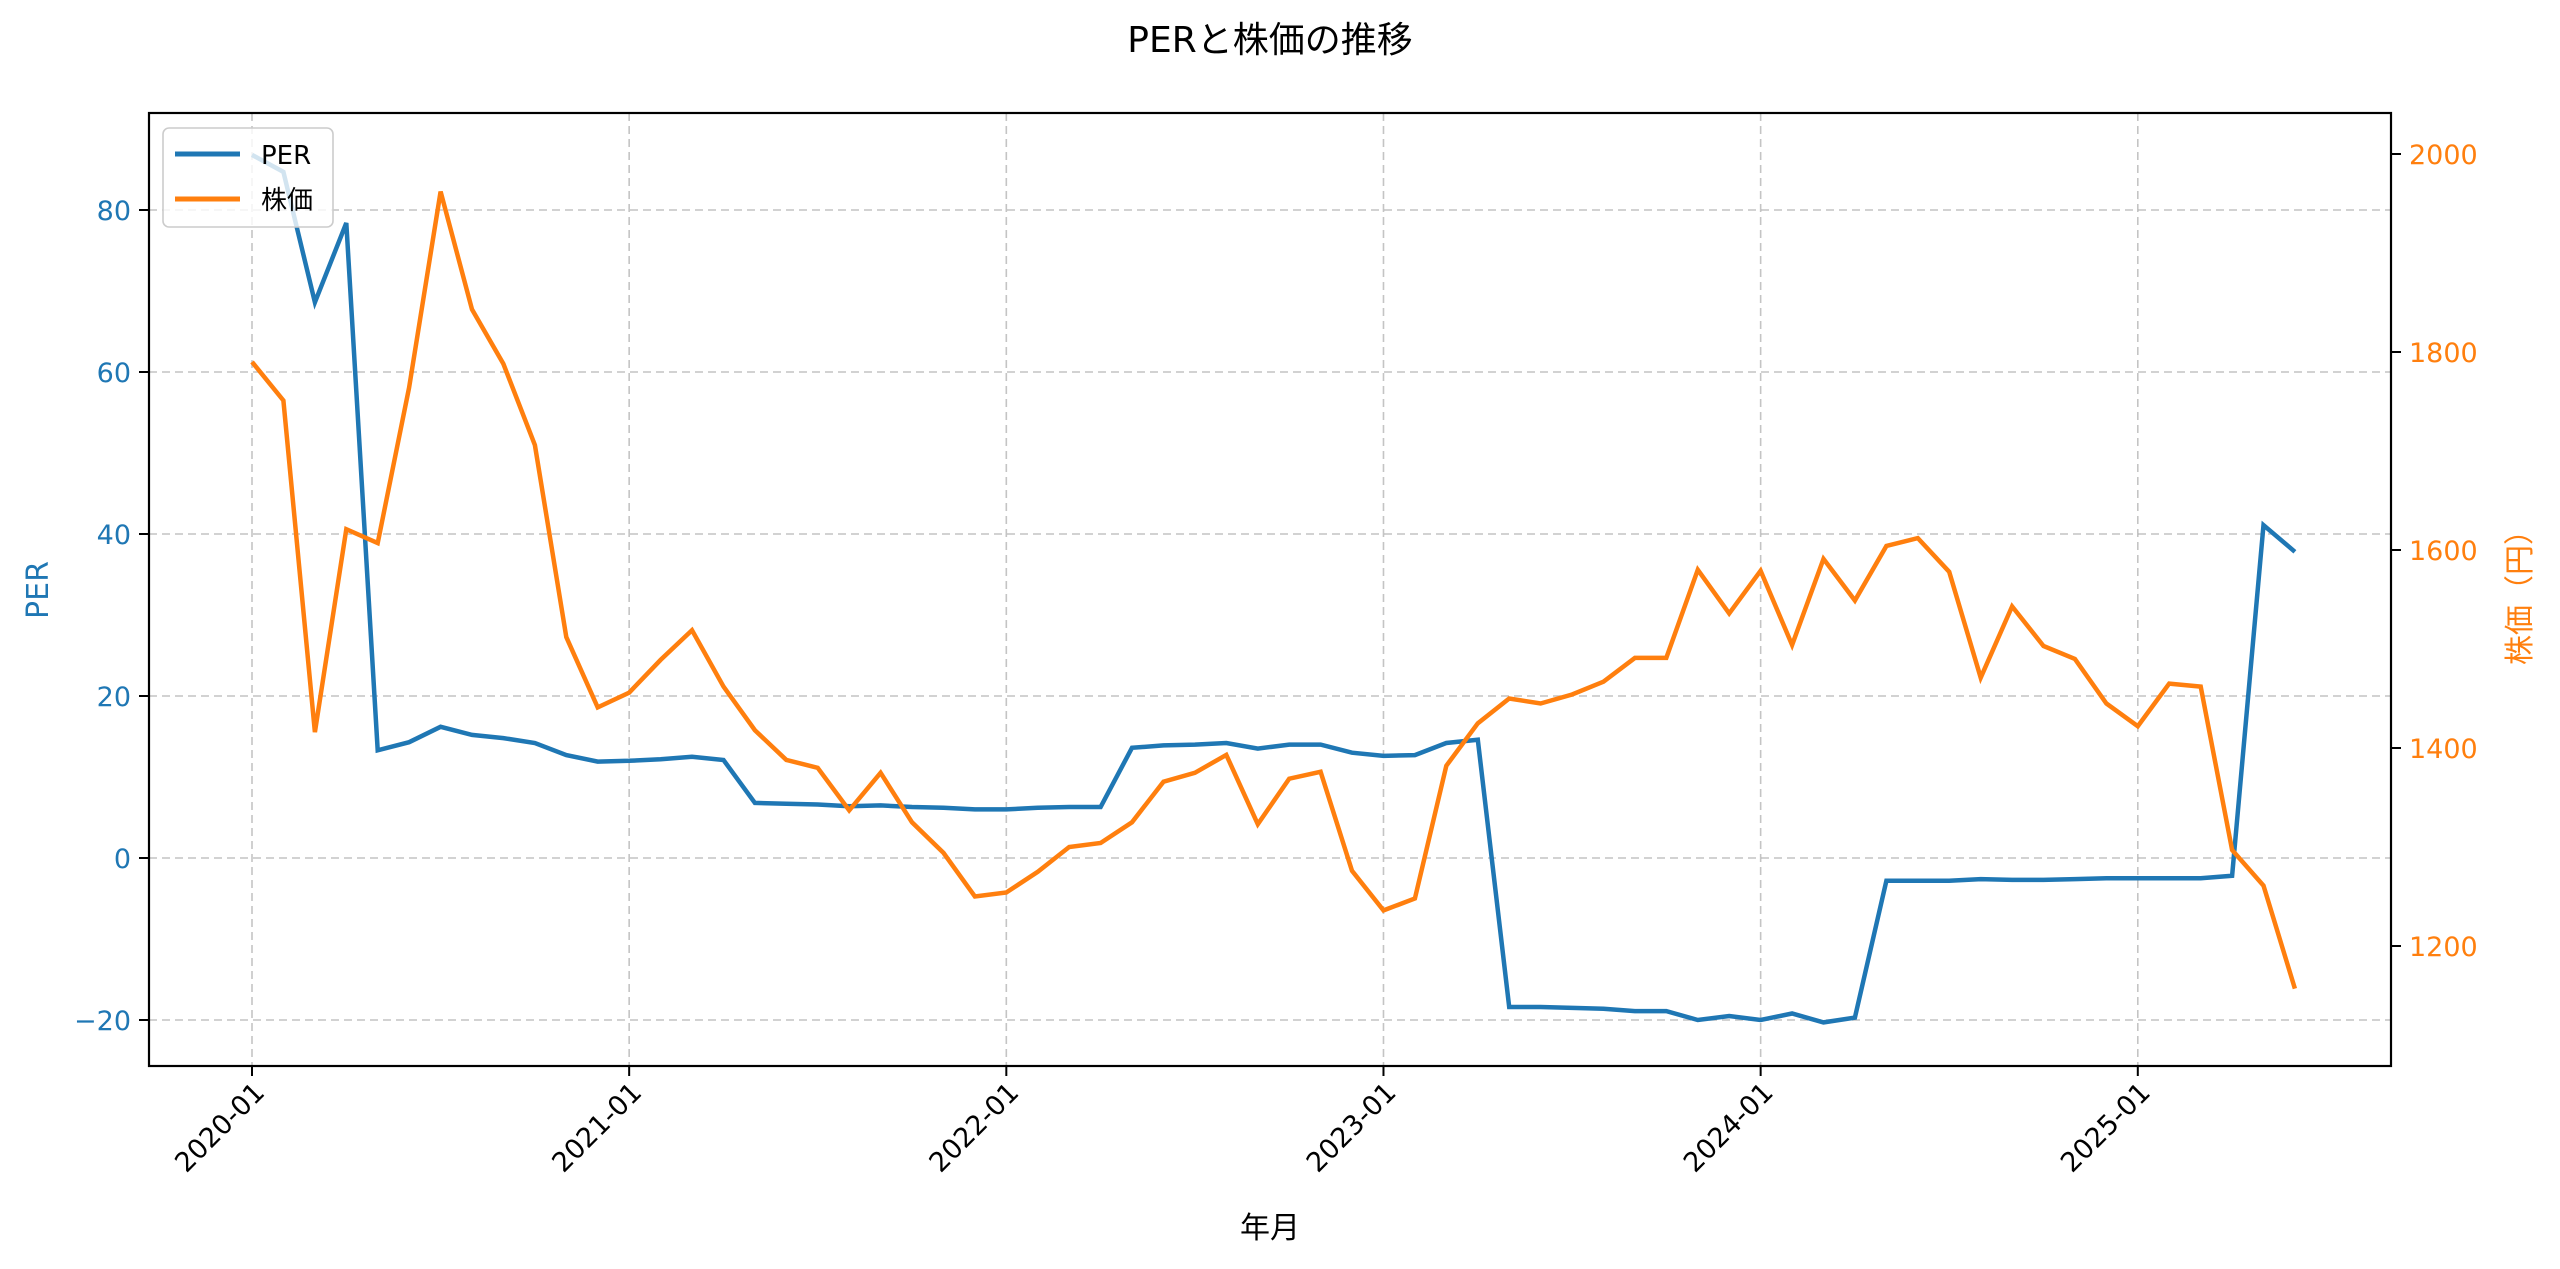 The image size is (2560, 1269). Describe the element at coordinates (1269, 40) in the screenshot. I see `chart-title: PERと株価の推移` at that location.